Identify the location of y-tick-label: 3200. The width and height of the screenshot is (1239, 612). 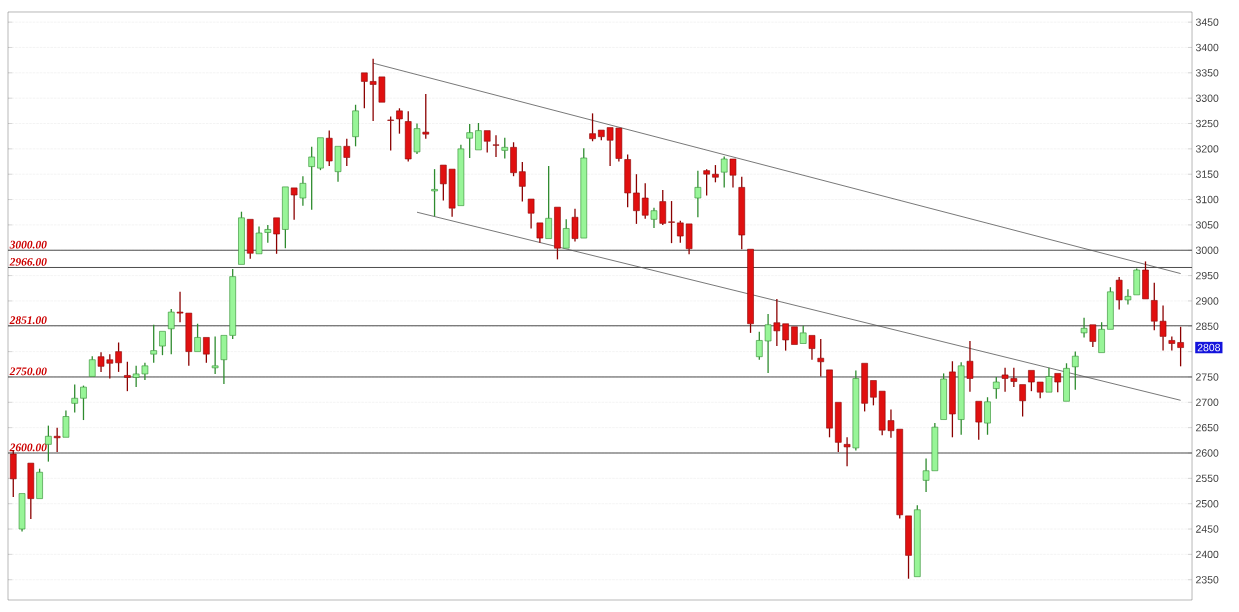
(1207, 149).